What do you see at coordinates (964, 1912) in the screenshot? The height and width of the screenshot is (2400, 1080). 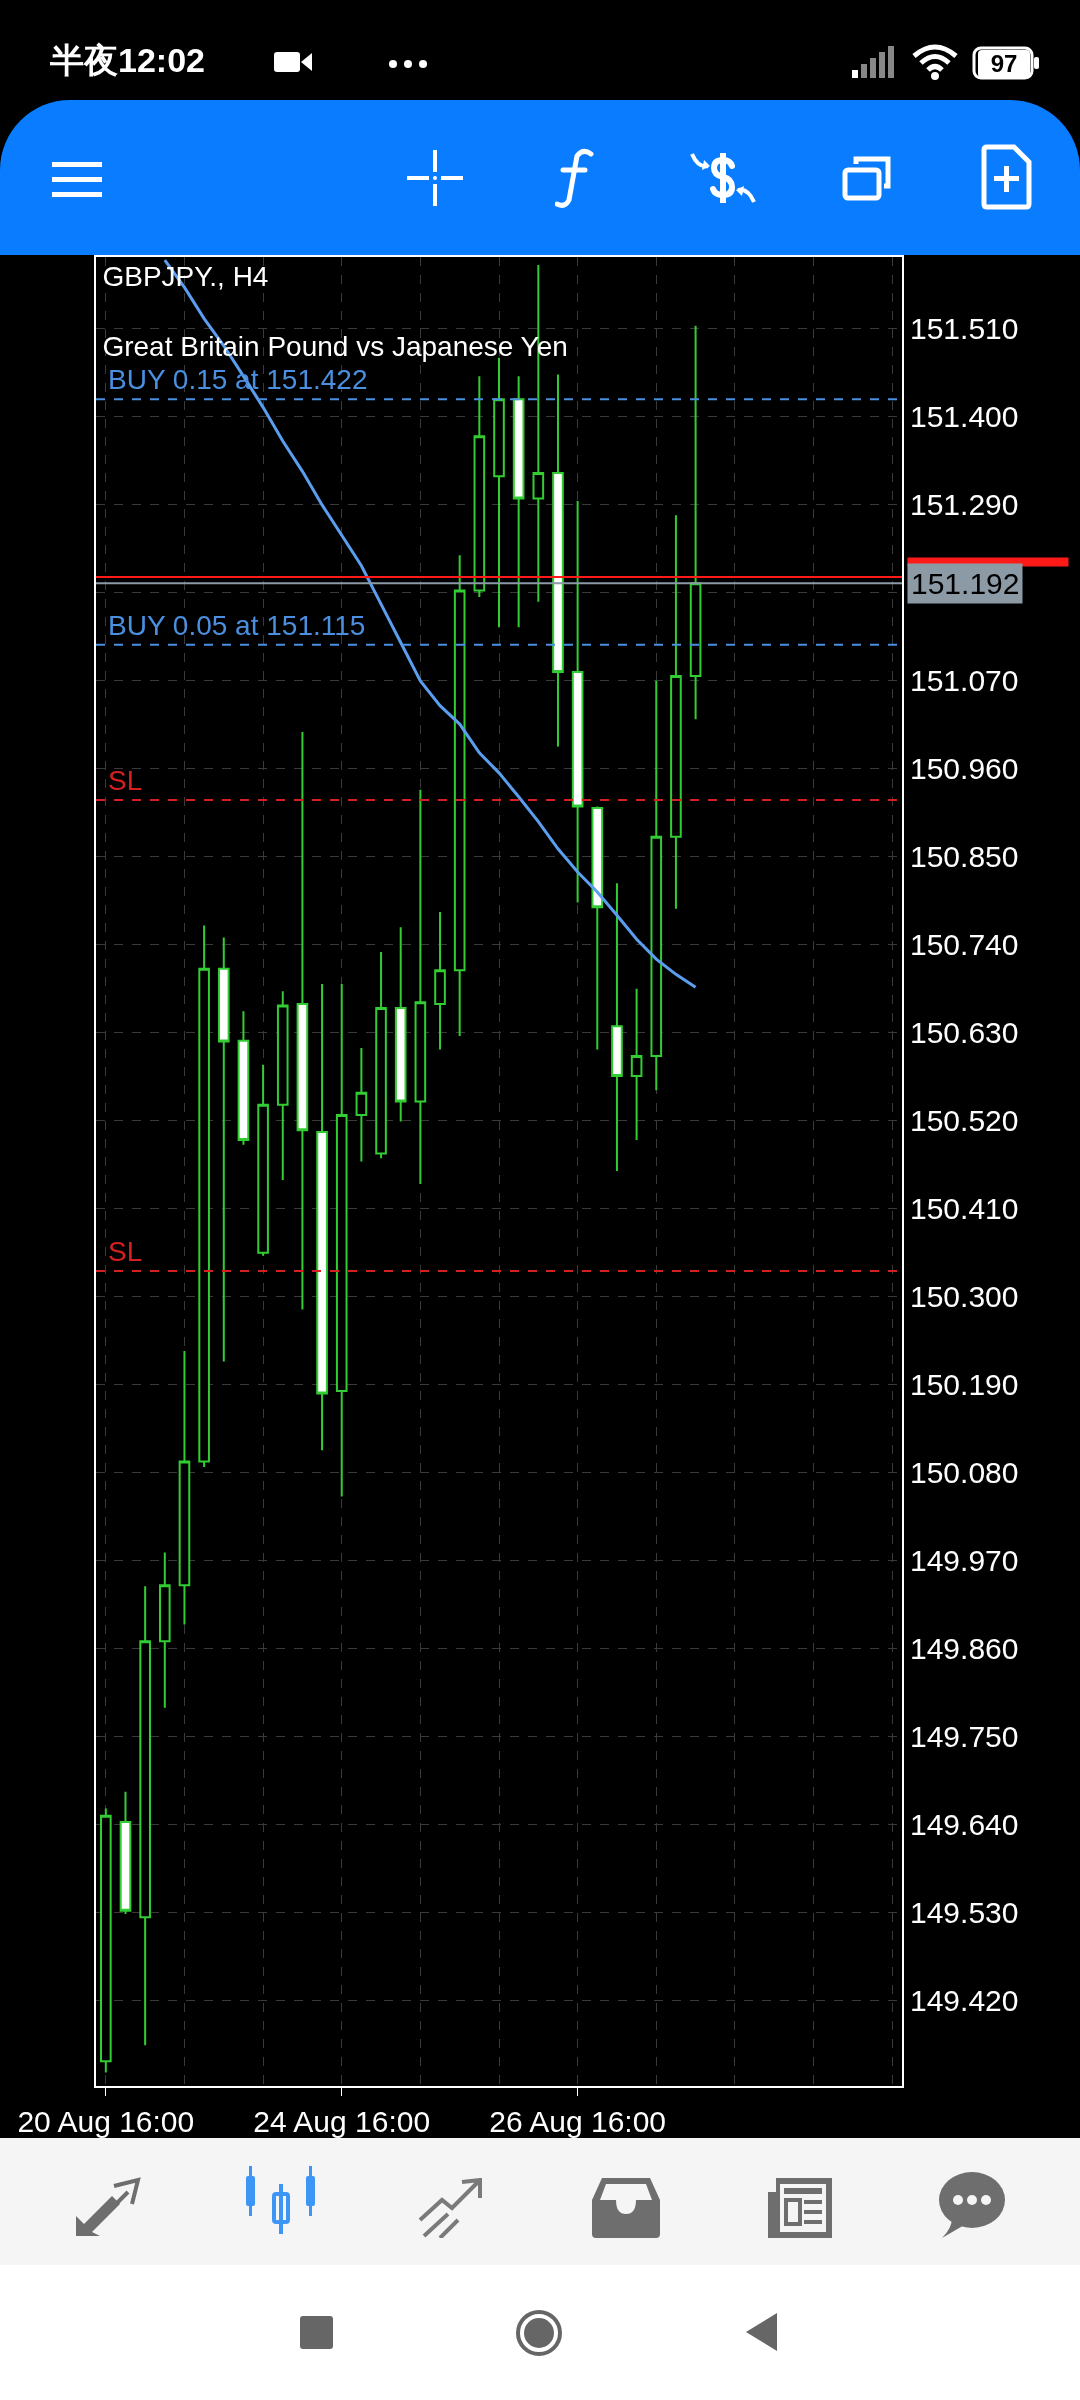 I see `y-tick-label: 149.530` at bounding box center [964, 1912].